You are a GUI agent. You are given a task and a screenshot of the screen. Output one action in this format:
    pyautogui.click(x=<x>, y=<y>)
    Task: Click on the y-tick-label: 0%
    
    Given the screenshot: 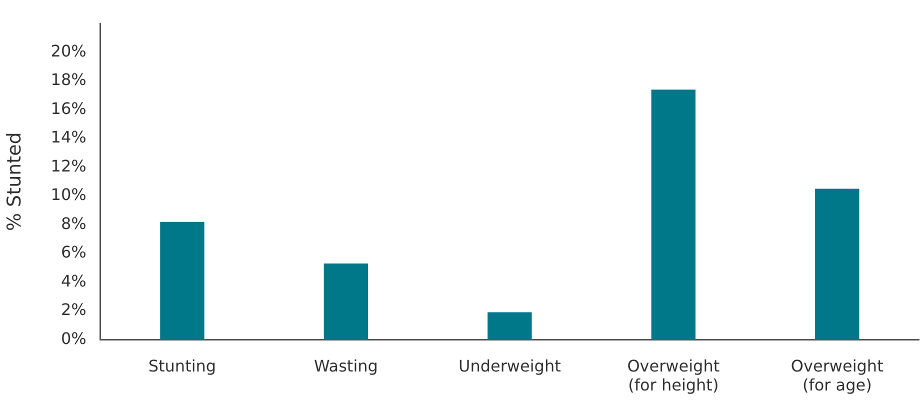 What is the action you would take?
    pyautogui.click(x=73, y=338)
    